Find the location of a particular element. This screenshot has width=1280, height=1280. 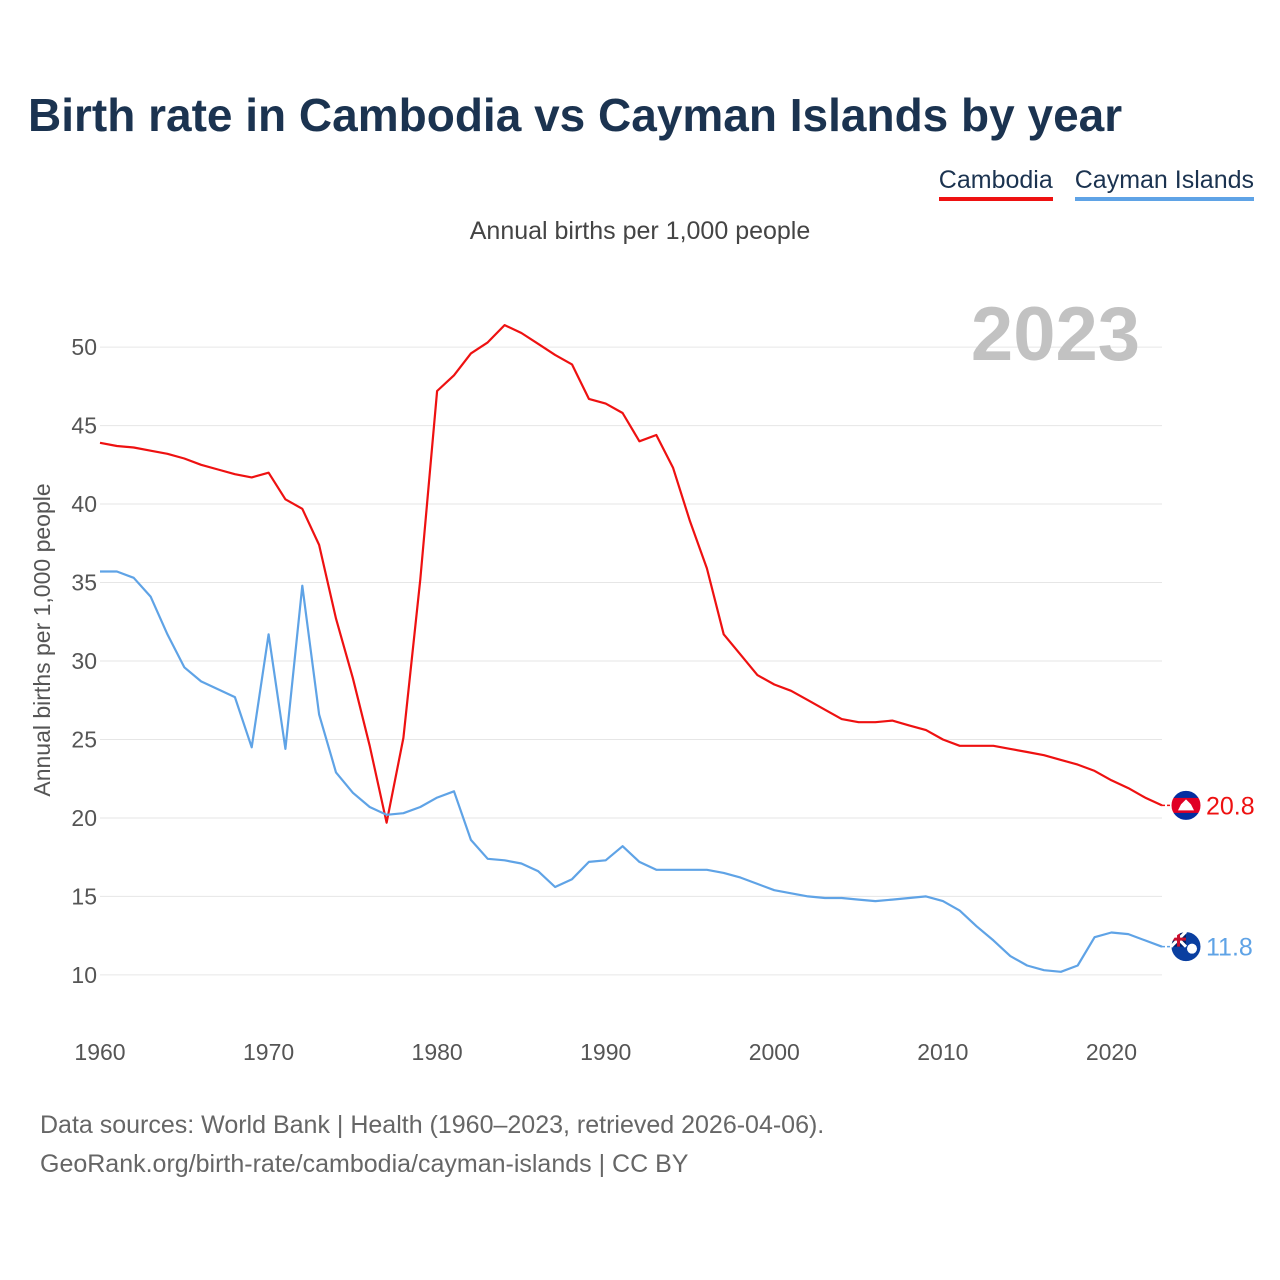

y-tick-label: 45 is located at coordinates (84, 426).